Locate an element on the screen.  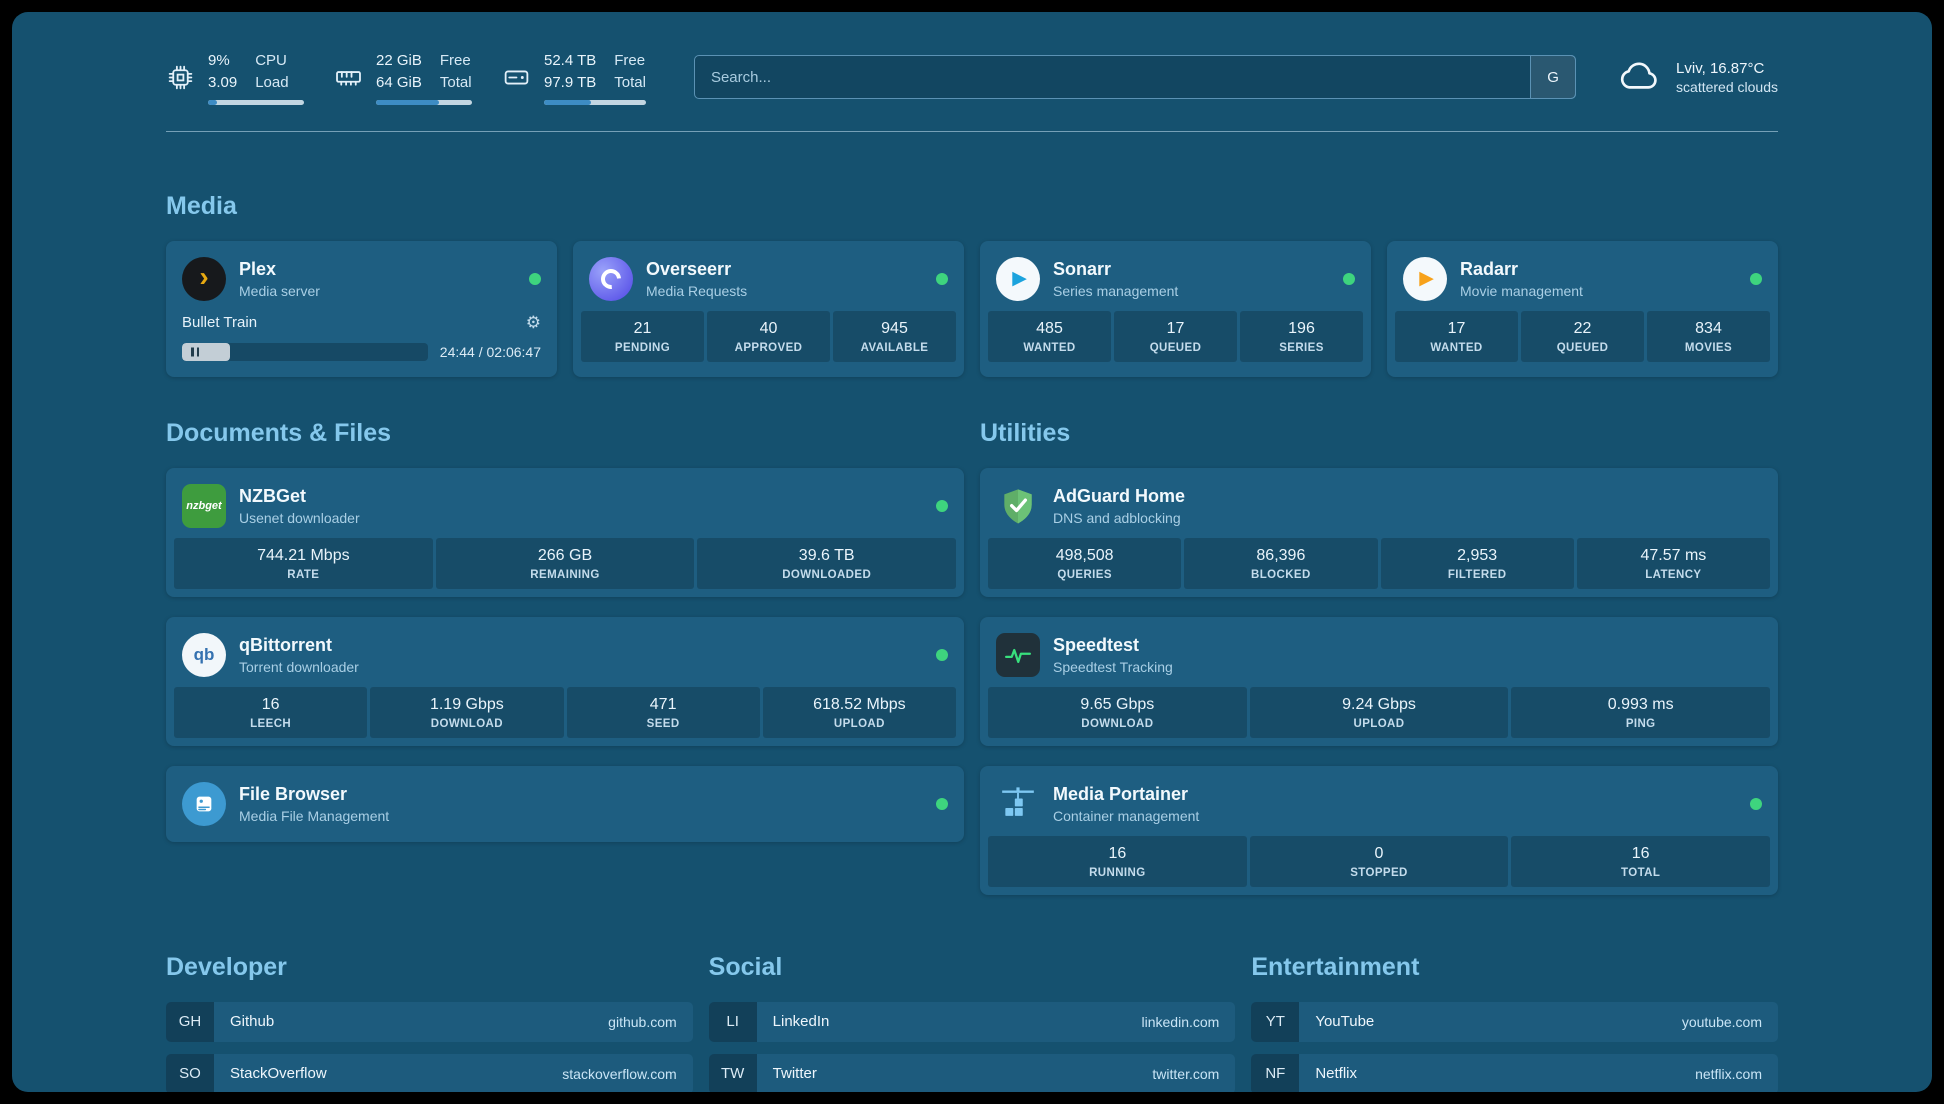
stat-tile: 744.21 Mbps RATE is located at coordinates (303, 563).